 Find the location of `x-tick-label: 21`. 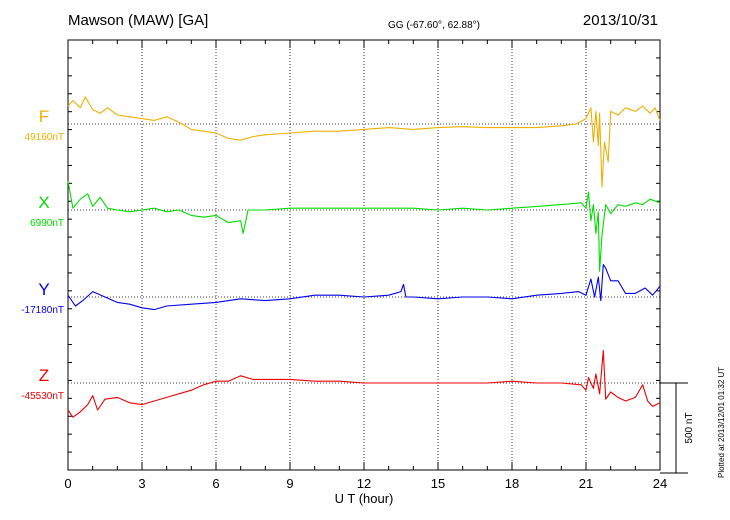

x-tick-label: 21 is located at coordinates (586, 483).